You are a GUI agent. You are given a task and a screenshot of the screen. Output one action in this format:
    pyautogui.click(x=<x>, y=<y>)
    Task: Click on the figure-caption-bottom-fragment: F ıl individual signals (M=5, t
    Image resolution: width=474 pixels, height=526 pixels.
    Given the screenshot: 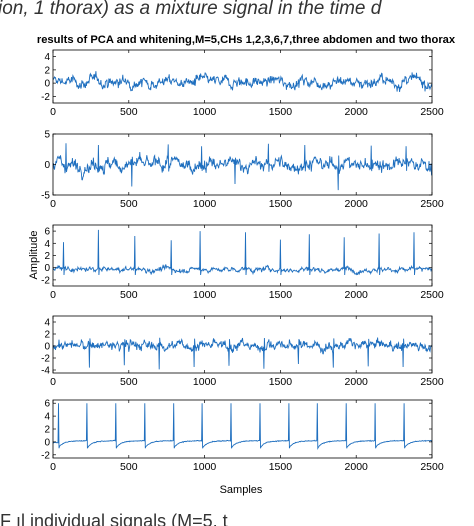 What is the action you would take?
    pyautogui.click(x=114, y=518)
    